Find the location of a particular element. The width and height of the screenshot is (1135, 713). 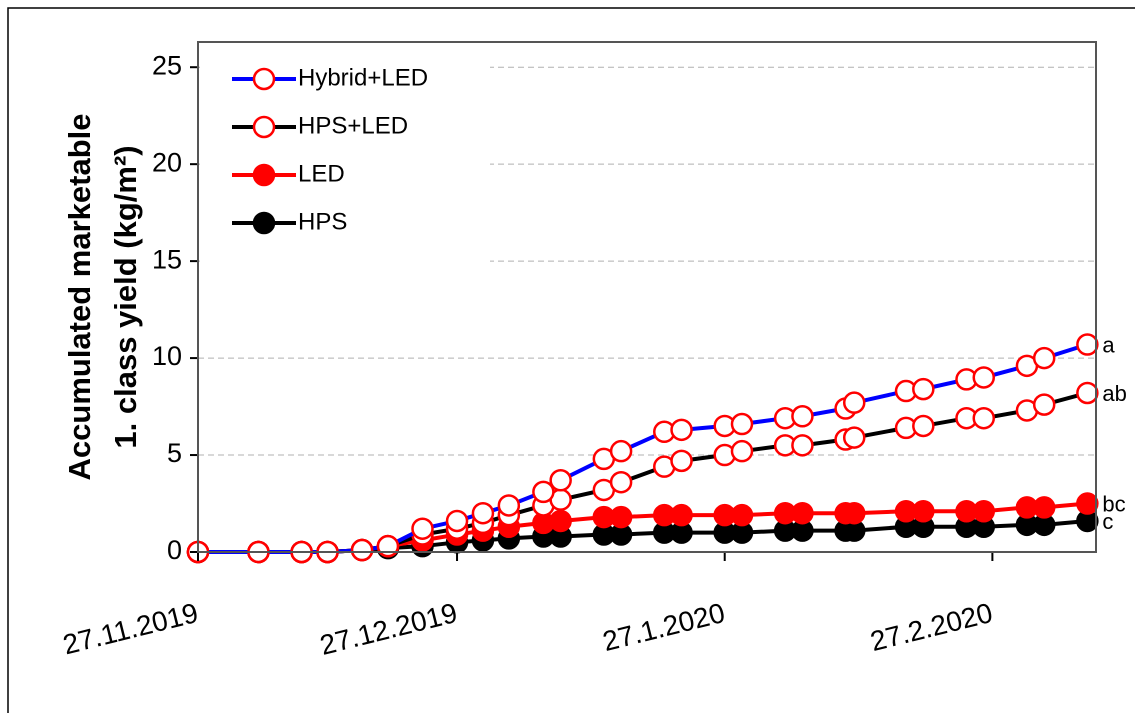

legend-label: Hybrid+LED is located at coordinates (363, 77).